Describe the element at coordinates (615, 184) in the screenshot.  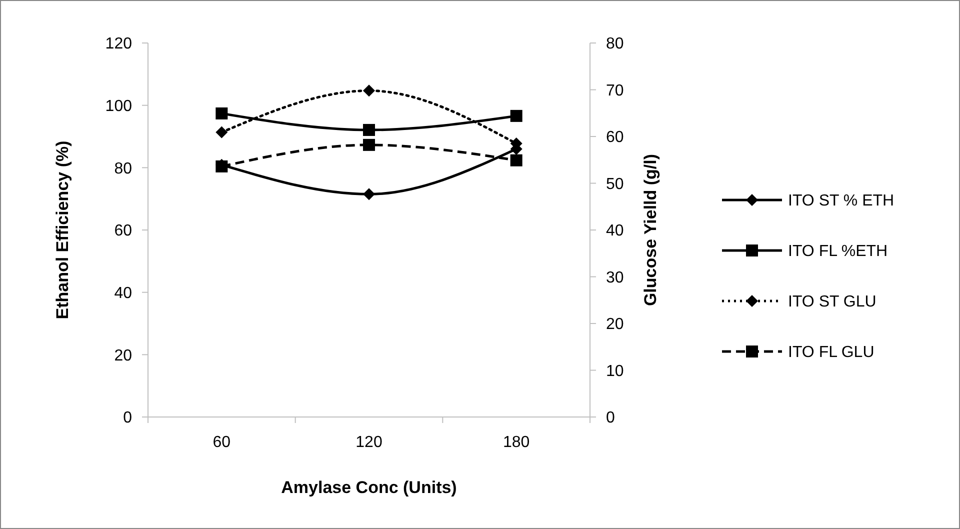
I see `y2-tick-label: 50` at that location.